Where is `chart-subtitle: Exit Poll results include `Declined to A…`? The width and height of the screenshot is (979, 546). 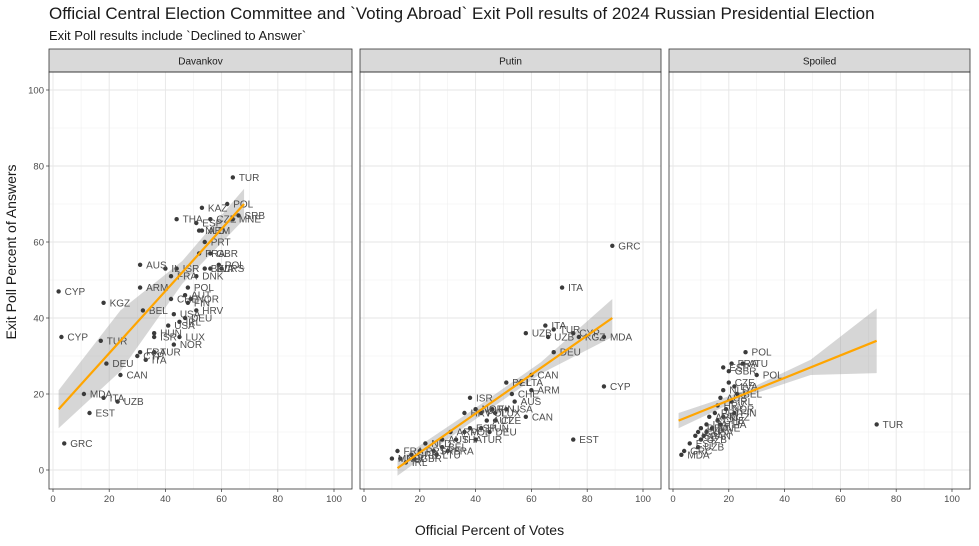 chart-subtitle: Exit Poll results include `Declined to A… is located at coordinates (178, 35).